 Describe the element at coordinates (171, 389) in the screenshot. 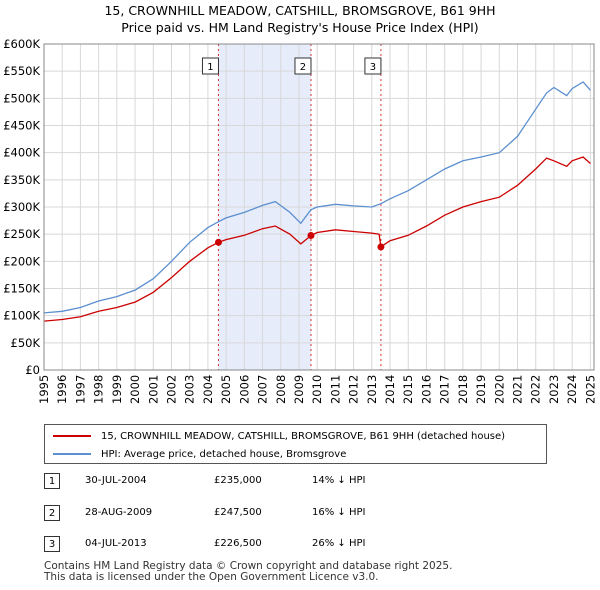

I see `x-tick-label: 2002` at that location.